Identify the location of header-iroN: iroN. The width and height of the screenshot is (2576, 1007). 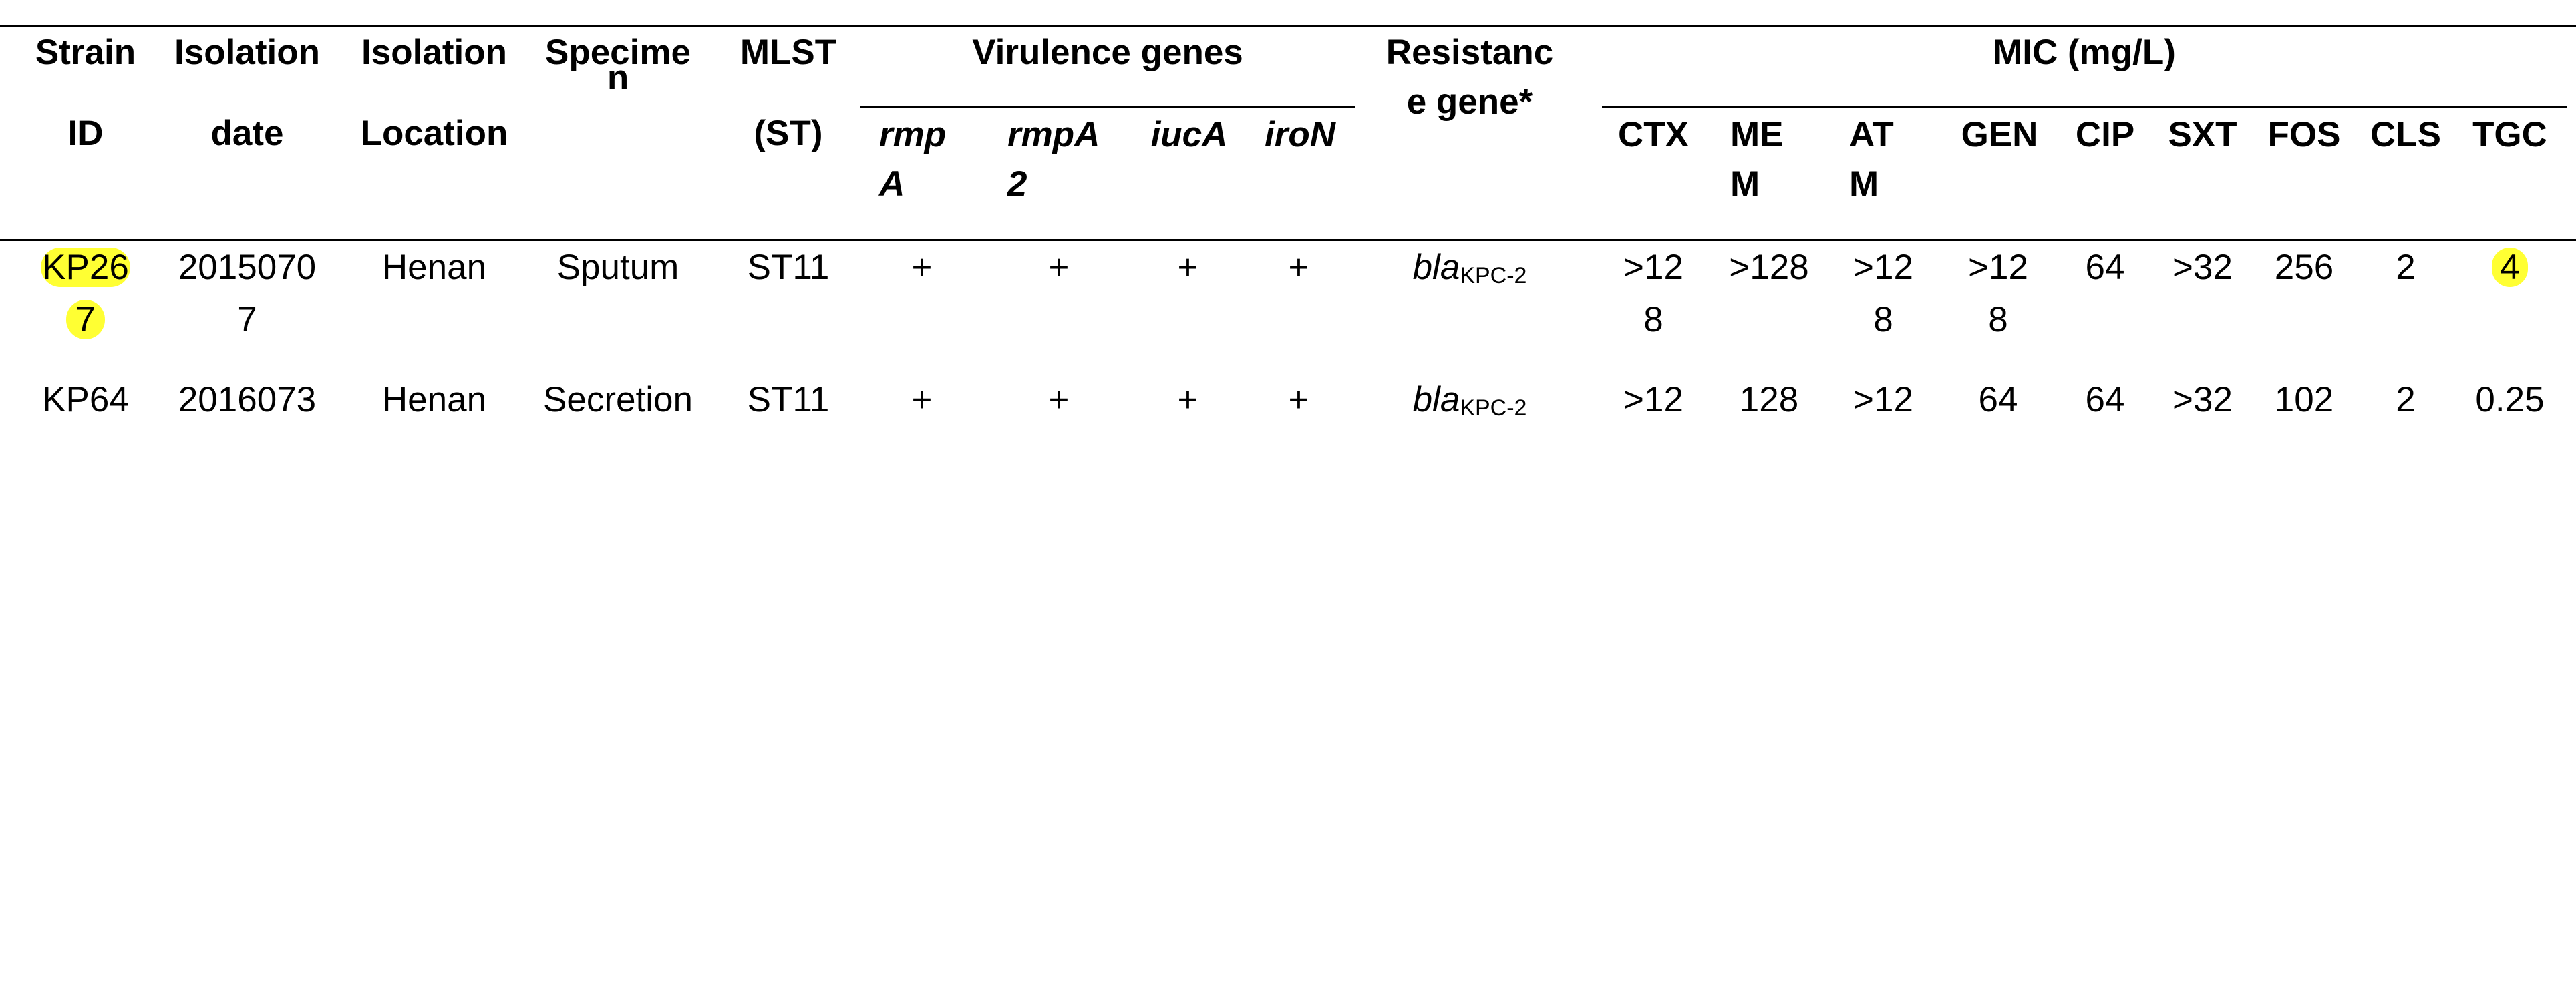
(1300, 134).